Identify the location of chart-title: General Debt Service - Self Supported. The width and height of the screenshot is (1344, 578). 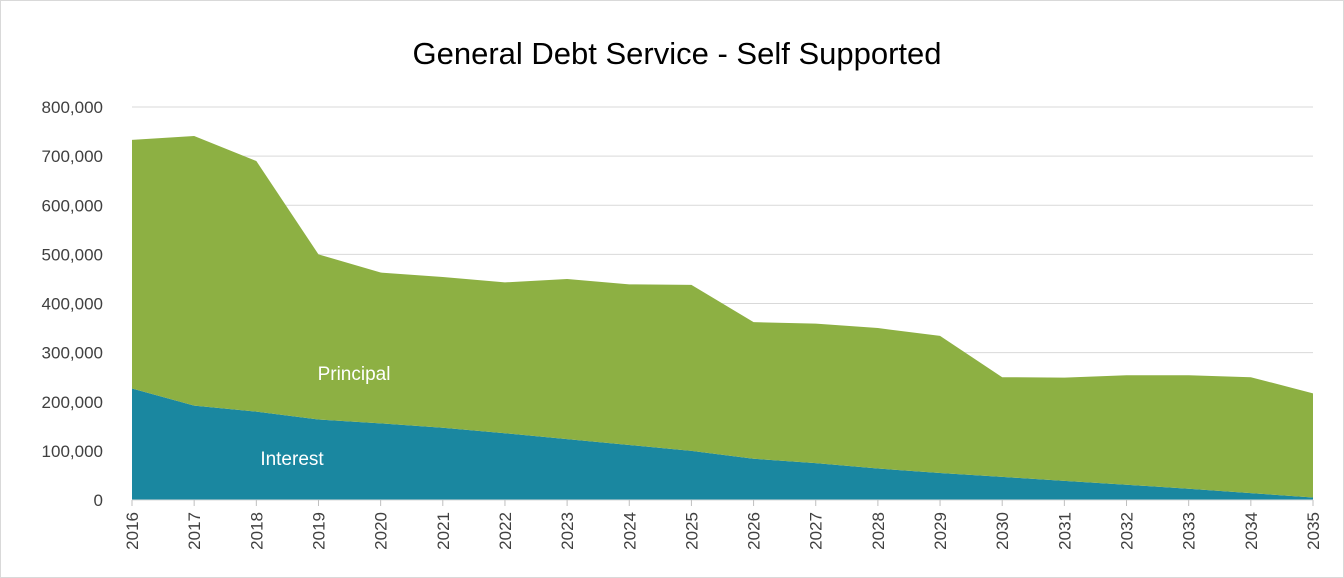
(677, 53).